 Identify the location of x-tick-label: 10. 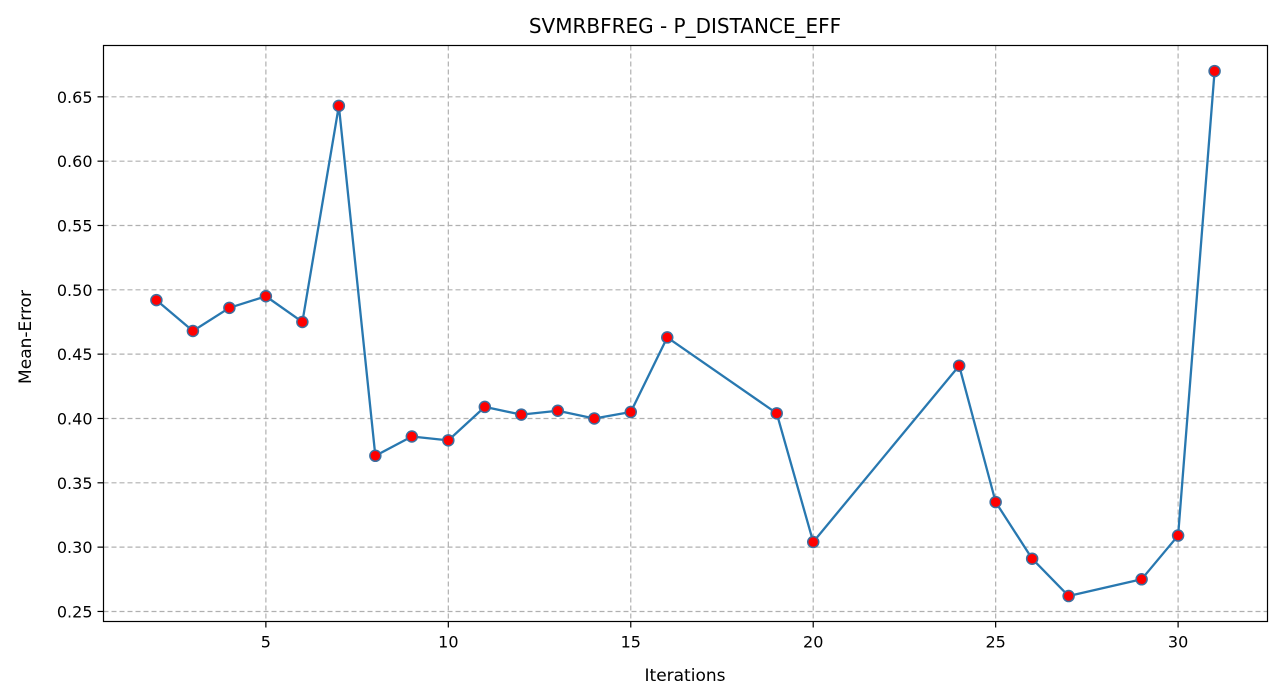
(448, 642).